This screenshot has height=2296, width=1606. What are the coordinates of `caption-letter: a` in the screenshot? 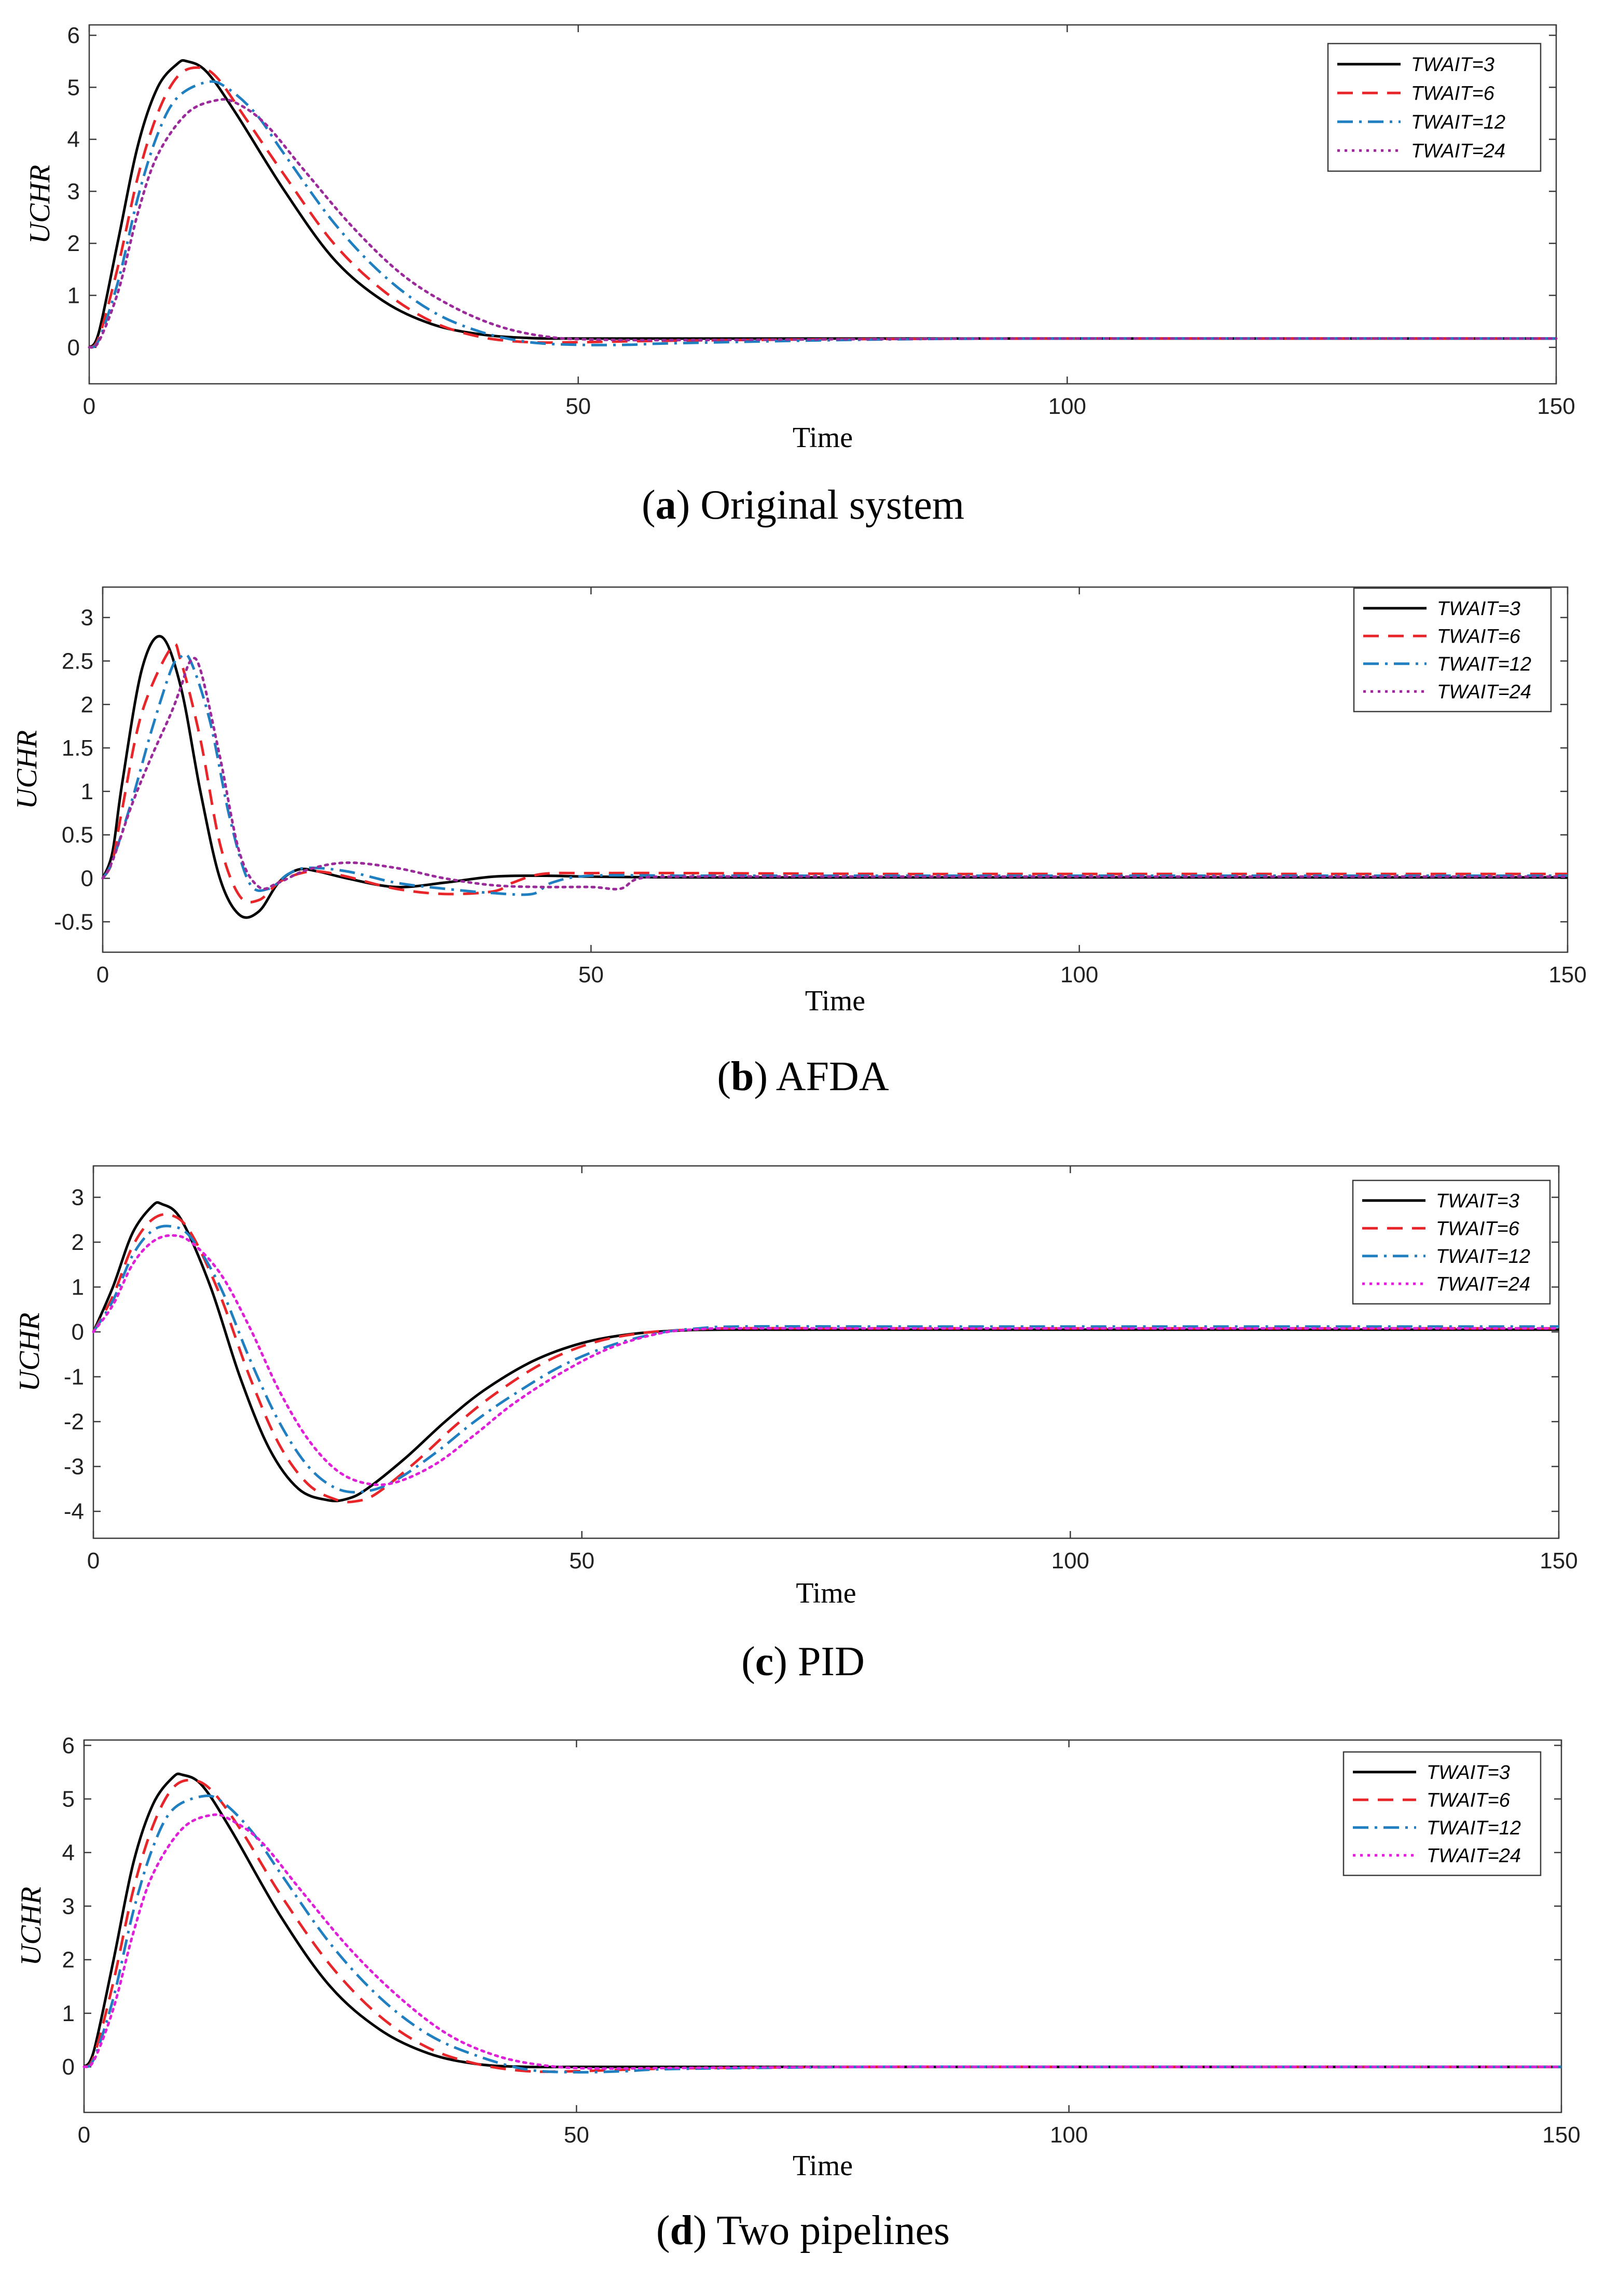 It's located at (666, 505).